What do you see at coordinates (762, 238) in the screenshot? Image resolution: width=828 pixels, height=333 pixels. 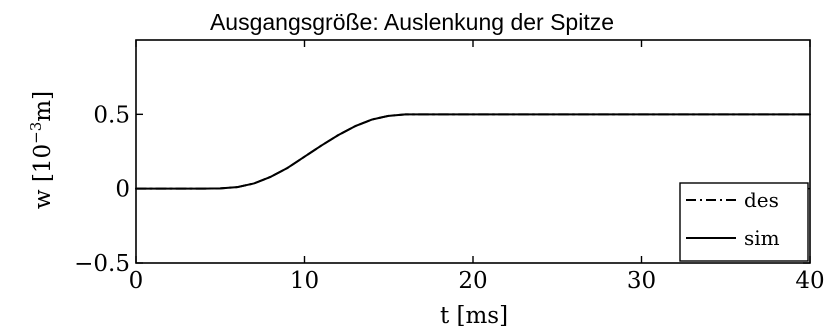 I see `legend-label-sim: sim` at bounding box center [762, 238].